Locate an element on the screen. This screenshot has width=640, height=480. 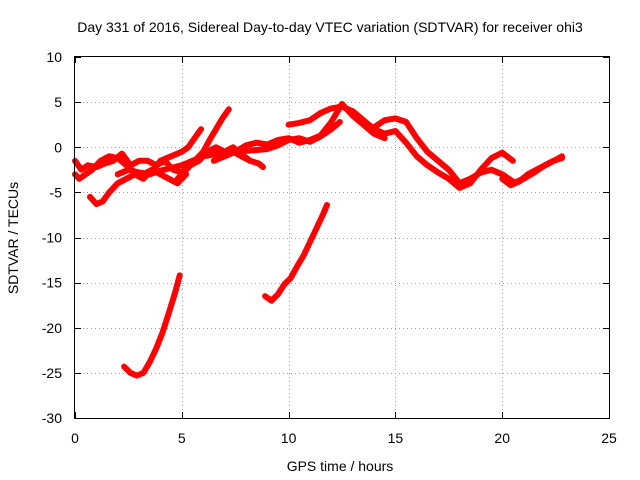
y-tick-label: -15 is located at coordinates (52, 283).